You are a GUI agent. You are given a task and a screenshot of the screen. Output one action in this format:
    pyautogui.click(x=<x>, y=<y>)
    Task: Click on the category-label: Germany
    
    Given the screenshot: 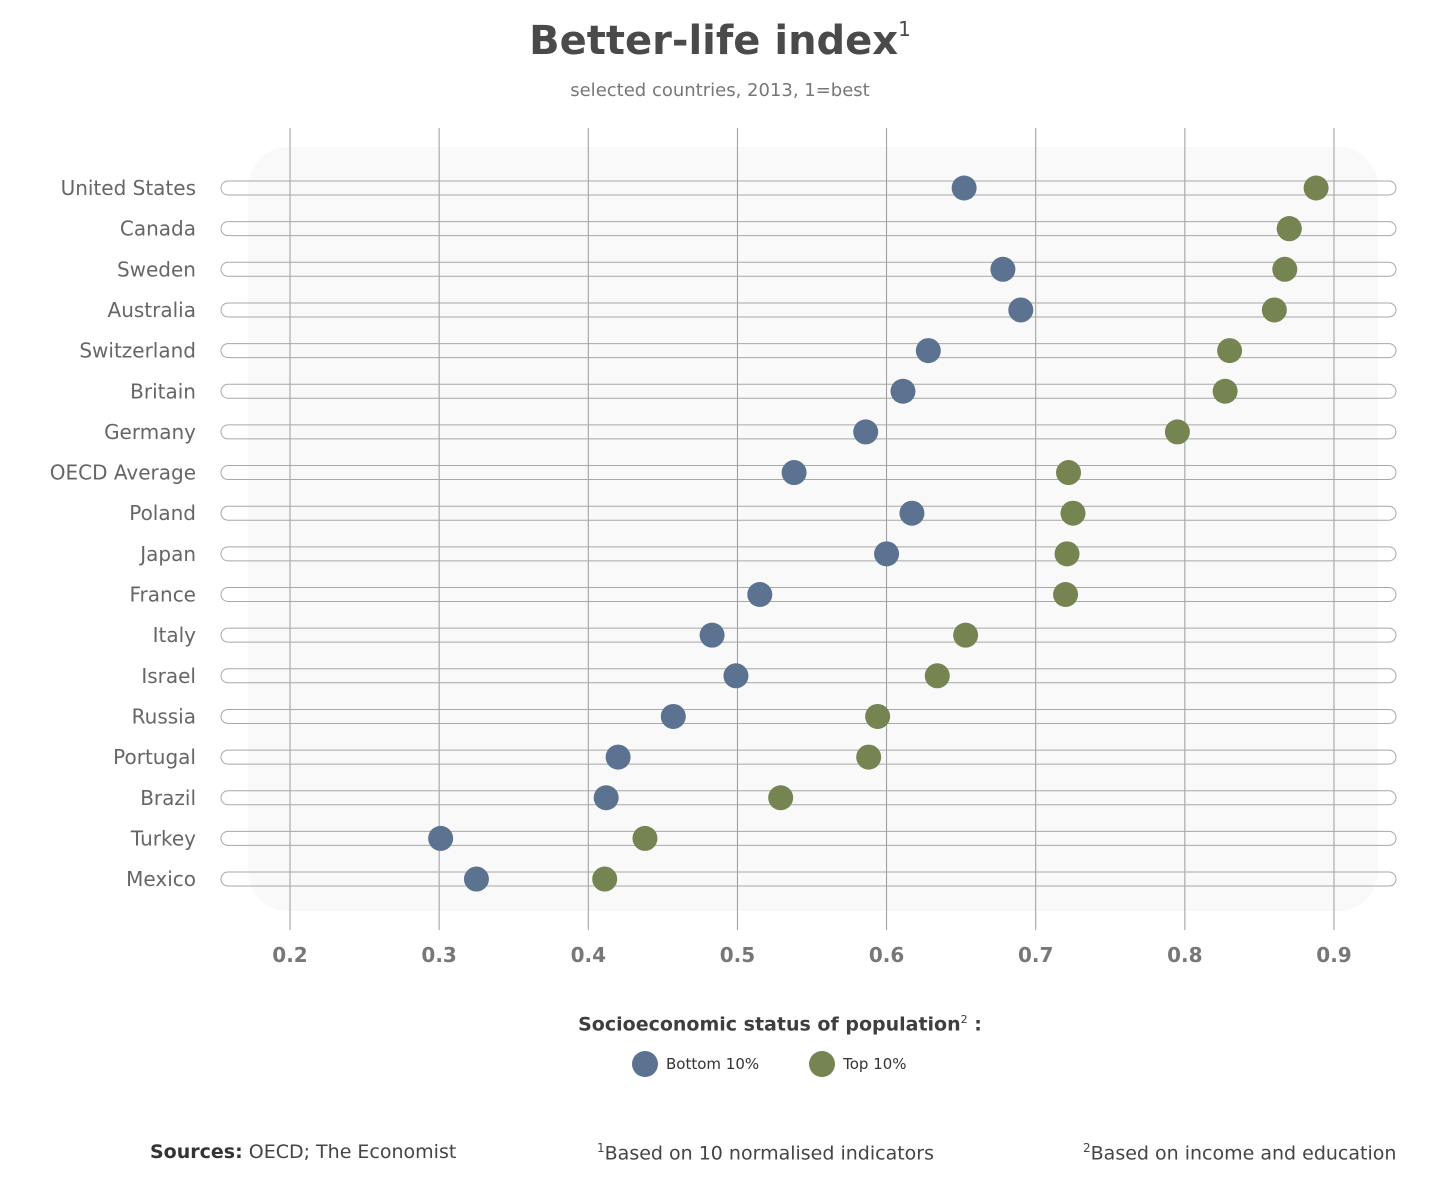 What is the action you would take?
    pyautogui.click(x=150, y=432)
    